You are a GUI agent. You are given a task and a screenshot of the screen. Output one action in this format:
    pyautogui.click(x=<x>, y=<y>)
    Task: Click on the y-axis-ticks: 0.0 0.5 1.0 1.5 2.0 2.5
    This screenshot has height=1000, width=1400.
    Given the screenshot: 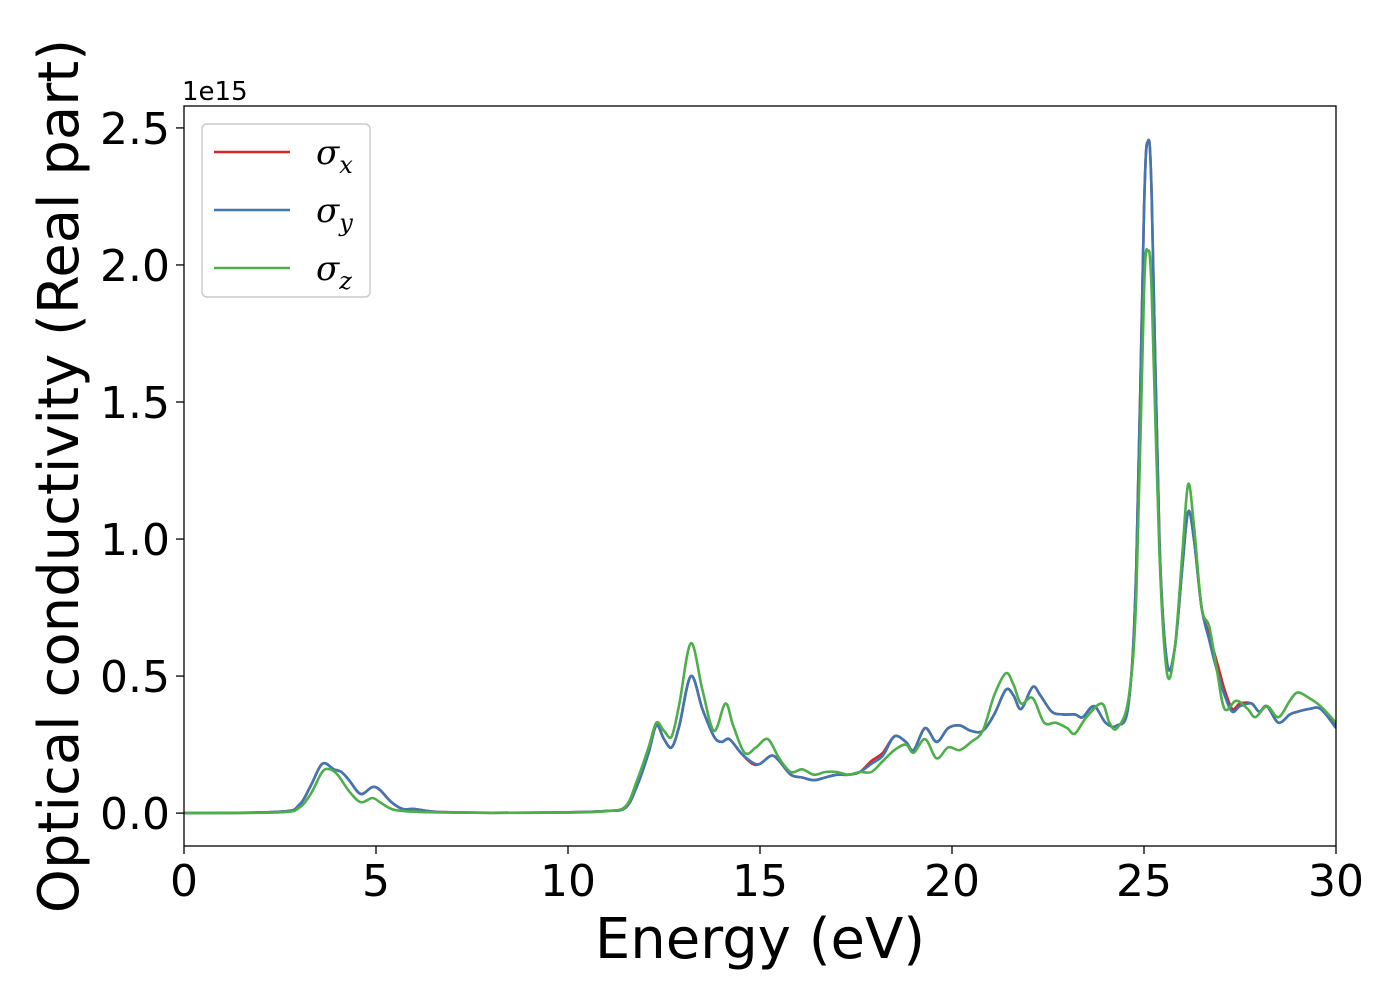 What is the action you would take?
    pyautogui.click(x=142, y=472)
    